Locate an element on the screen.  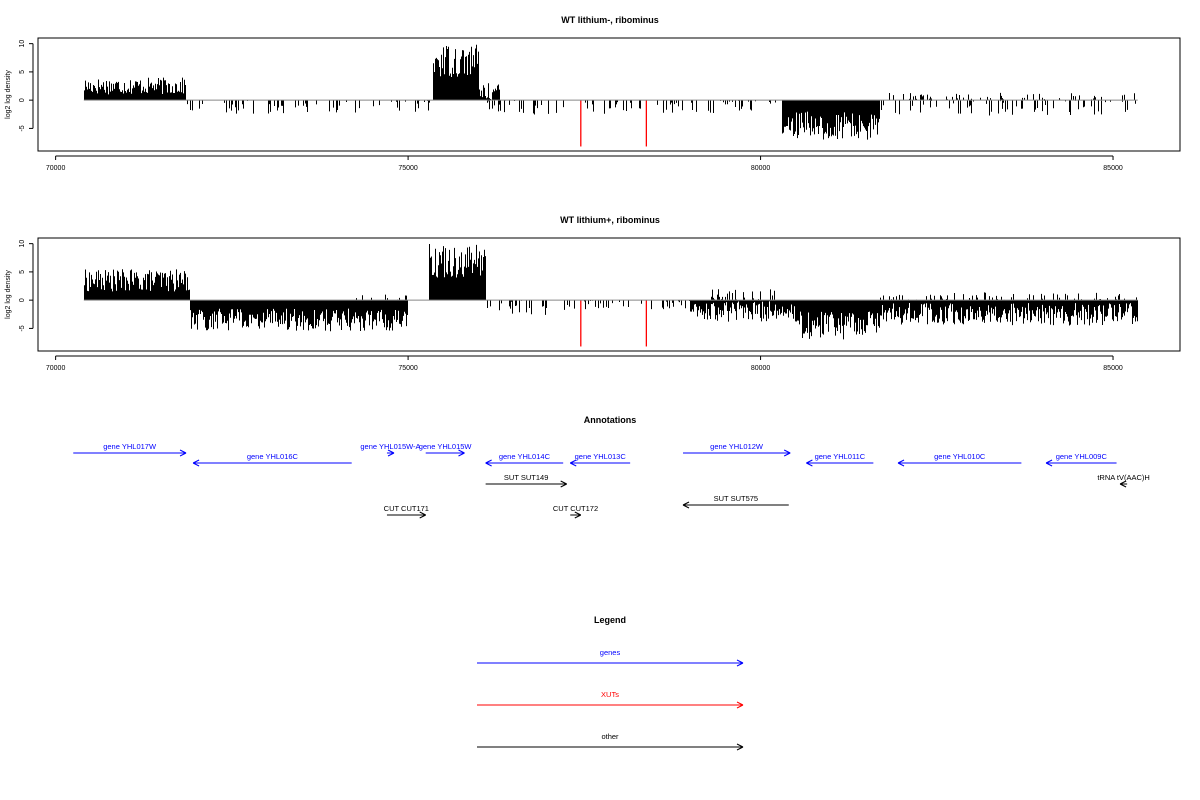
feature-label: CUT CUT172 is located at coordinates (575, 508).